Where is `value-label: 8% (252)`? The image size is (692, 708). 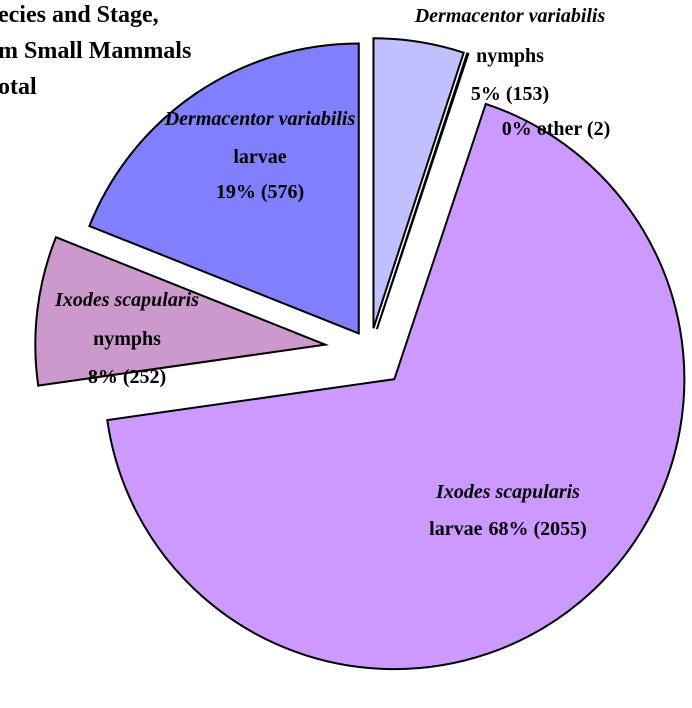
value-label: 8% (252) is located at coordinates (127, 377).